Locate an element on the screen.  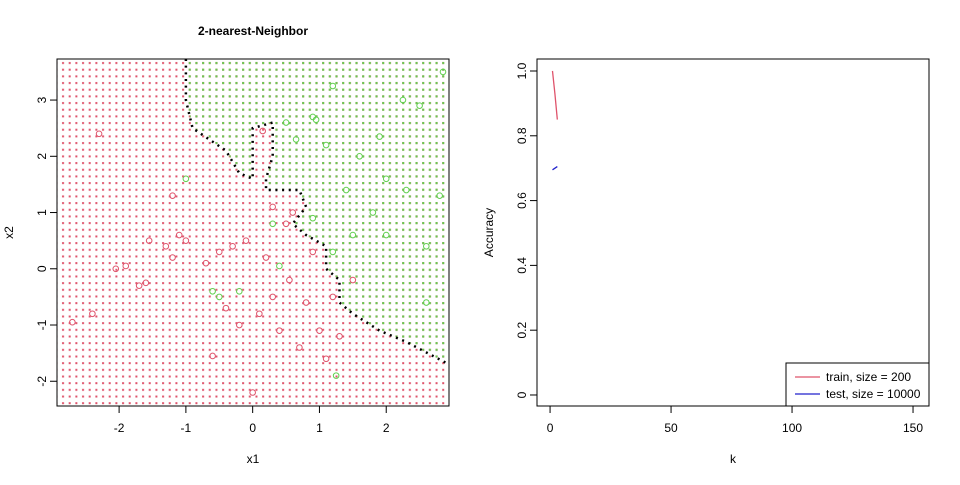
y-tick-label: -1 is located at coordinates (42, 324).